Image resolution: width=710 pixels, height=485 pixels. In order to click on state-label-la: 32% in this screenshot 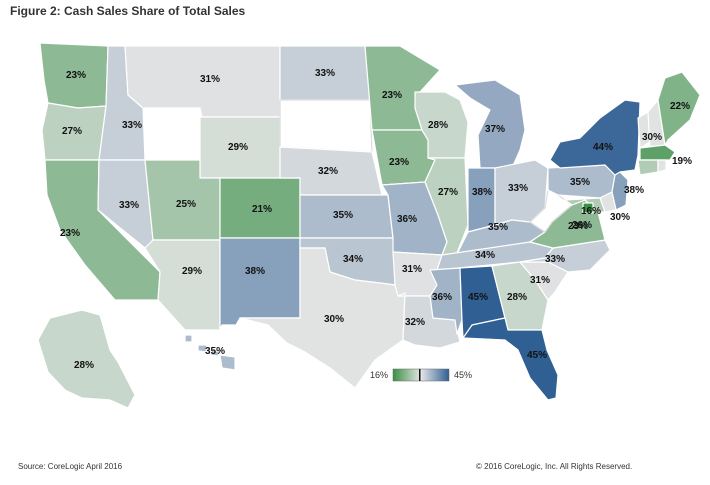, I will do `click(415, 322)`.